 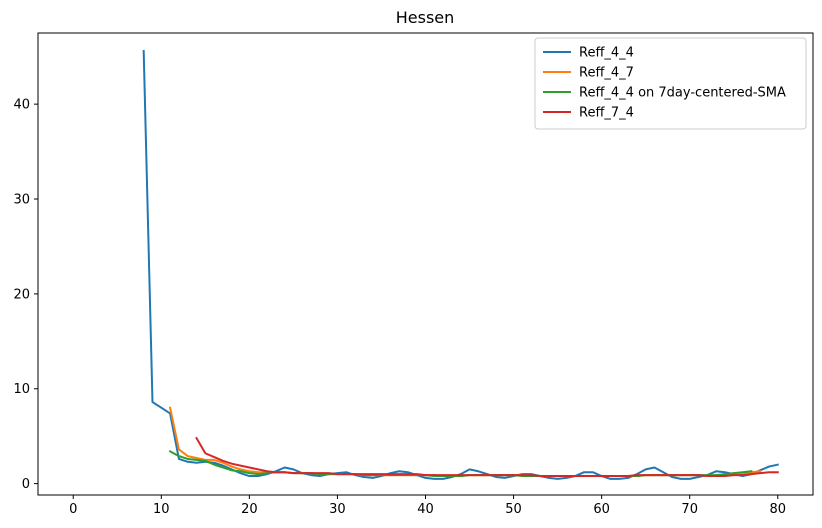 I want to click on x-tick-label: 40, so click(x=425, y=509).